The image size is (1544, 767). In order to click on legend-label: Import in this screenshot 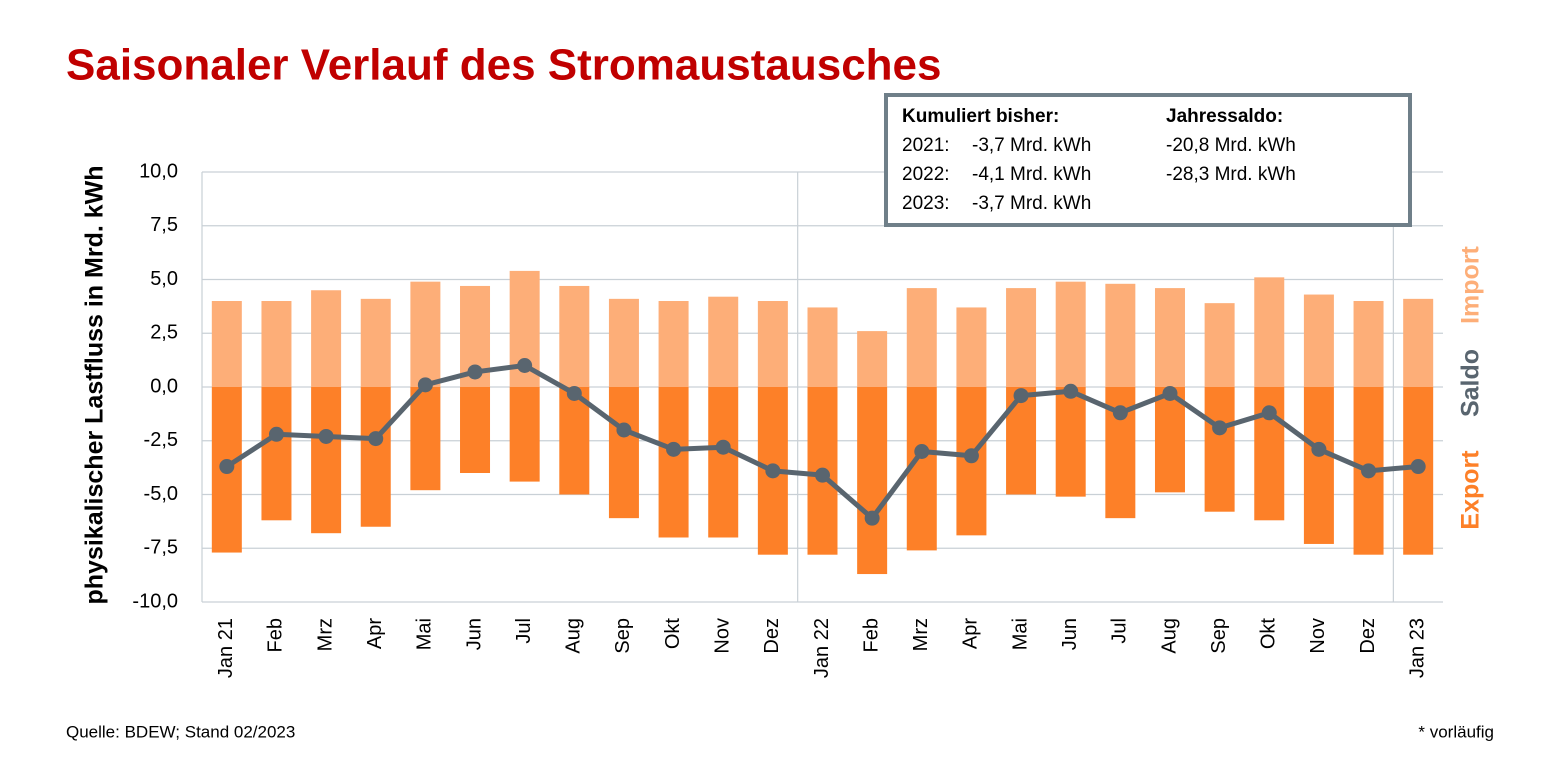, I will do `click(1471, 284)`.